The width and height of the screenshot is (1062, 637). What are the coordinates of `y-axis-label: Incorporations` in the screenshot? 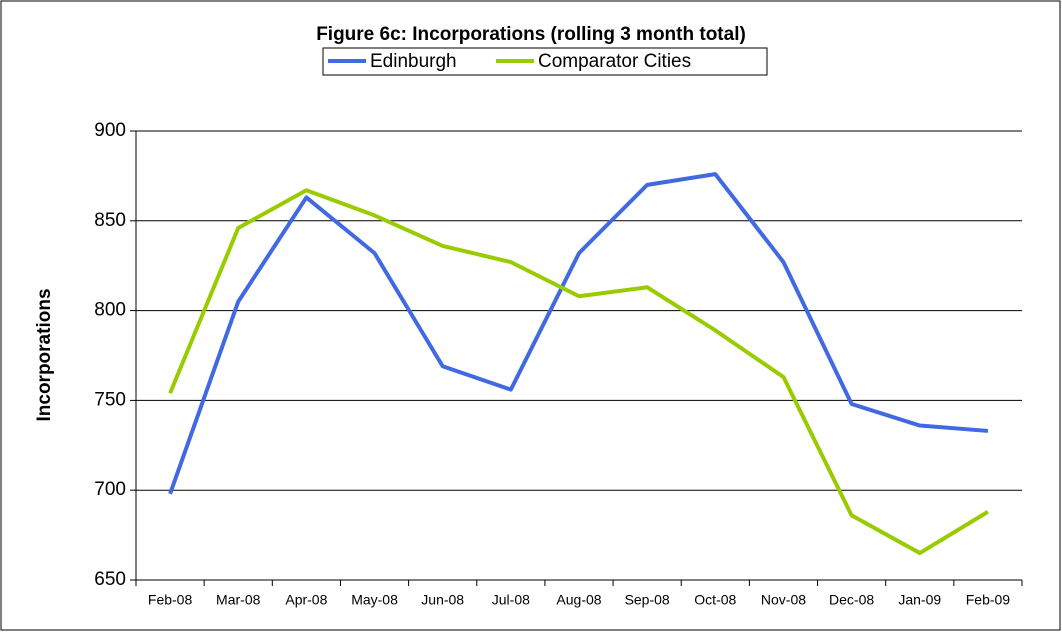 It's located at (44, 354).